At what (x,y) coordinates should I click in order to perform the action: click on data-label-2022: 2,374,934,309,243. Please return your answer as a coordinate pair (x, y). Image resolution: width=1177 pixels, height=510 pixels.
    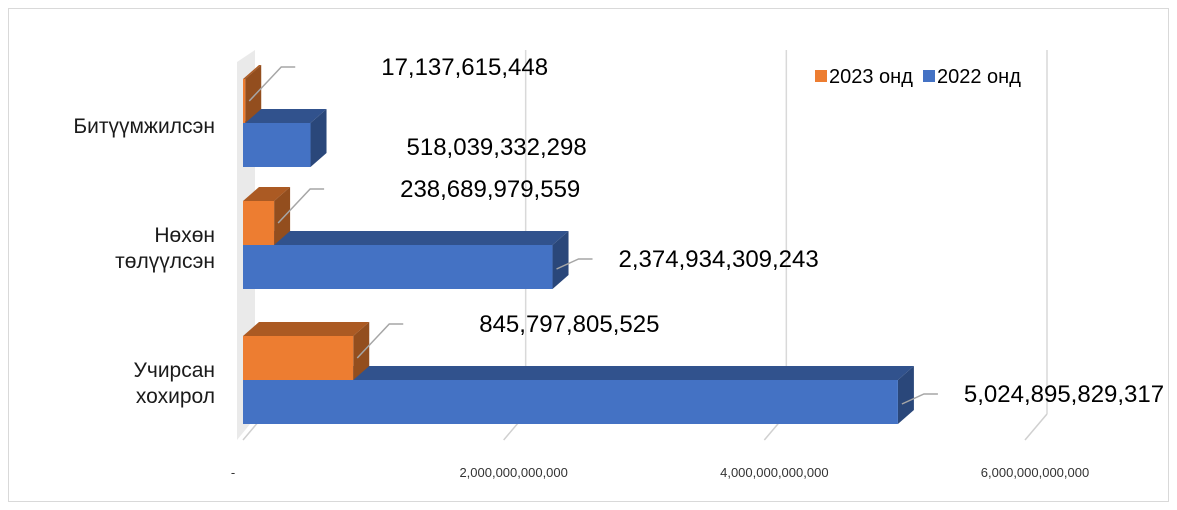
    Looking at the image, I should click on (719, 259).